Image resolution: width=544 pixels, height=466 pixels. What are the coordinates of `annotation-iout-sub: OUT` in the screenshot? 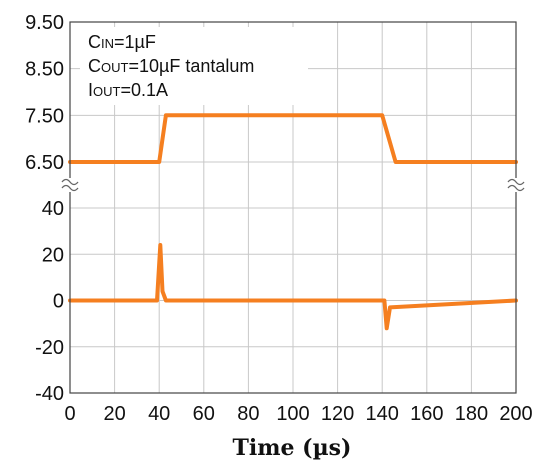 It's located at (107, 91).